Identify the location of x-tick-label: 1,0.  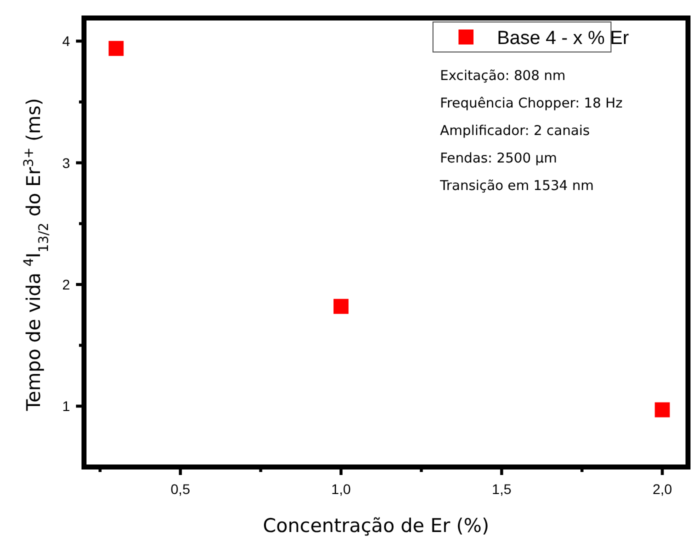
(341, 489).